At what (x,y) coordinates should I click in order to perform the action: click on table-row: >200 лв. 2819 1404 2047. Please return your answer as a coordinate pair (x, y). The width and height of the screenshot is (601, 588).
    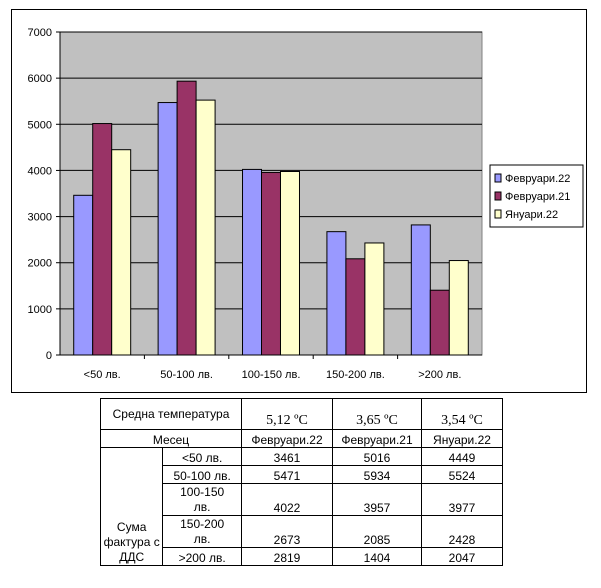
    Looking at the image, I should click on (302, 556).